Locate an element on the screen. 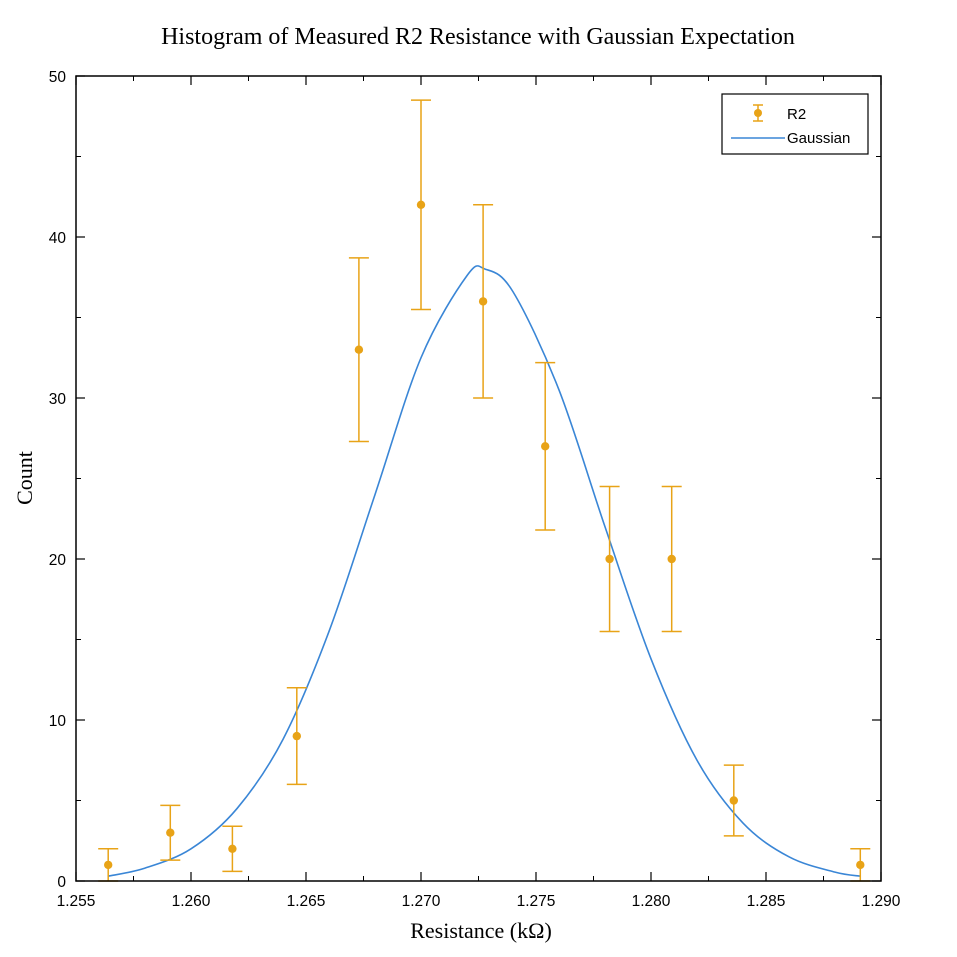  legend-r2-marker is located at coordinates (758, 113).